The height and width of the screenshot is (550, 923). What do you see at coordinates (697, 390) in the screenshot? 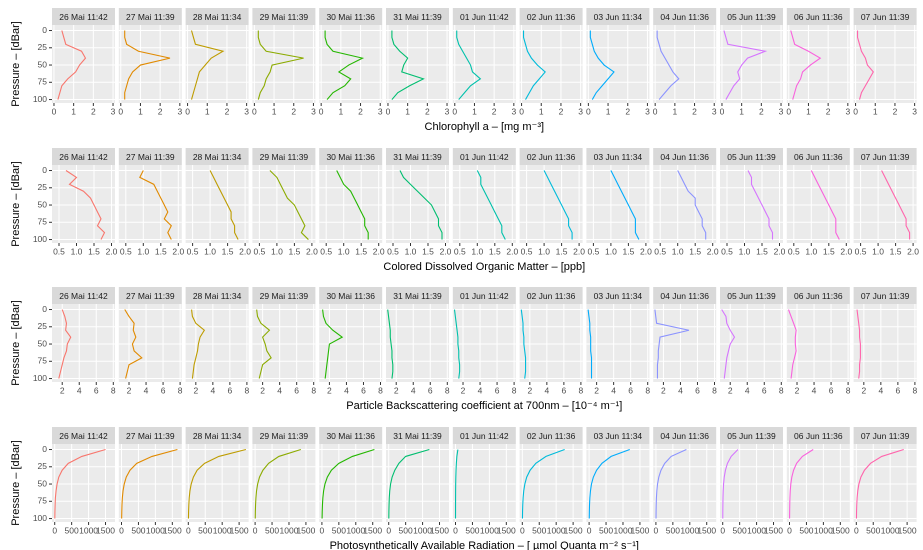
I see `x-tick-label: 6` at bounding box center [697, 390].